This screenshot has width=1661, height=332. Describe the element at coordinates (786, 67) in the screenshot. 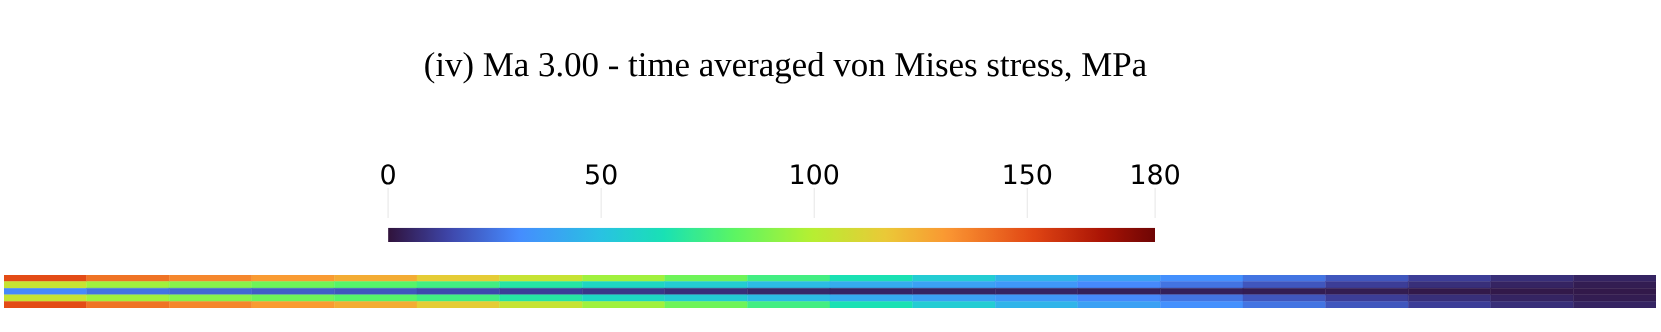

I see `chart-title: (iv) Ma 3.00 - time averaged von Mises stress, MPa` at that location.